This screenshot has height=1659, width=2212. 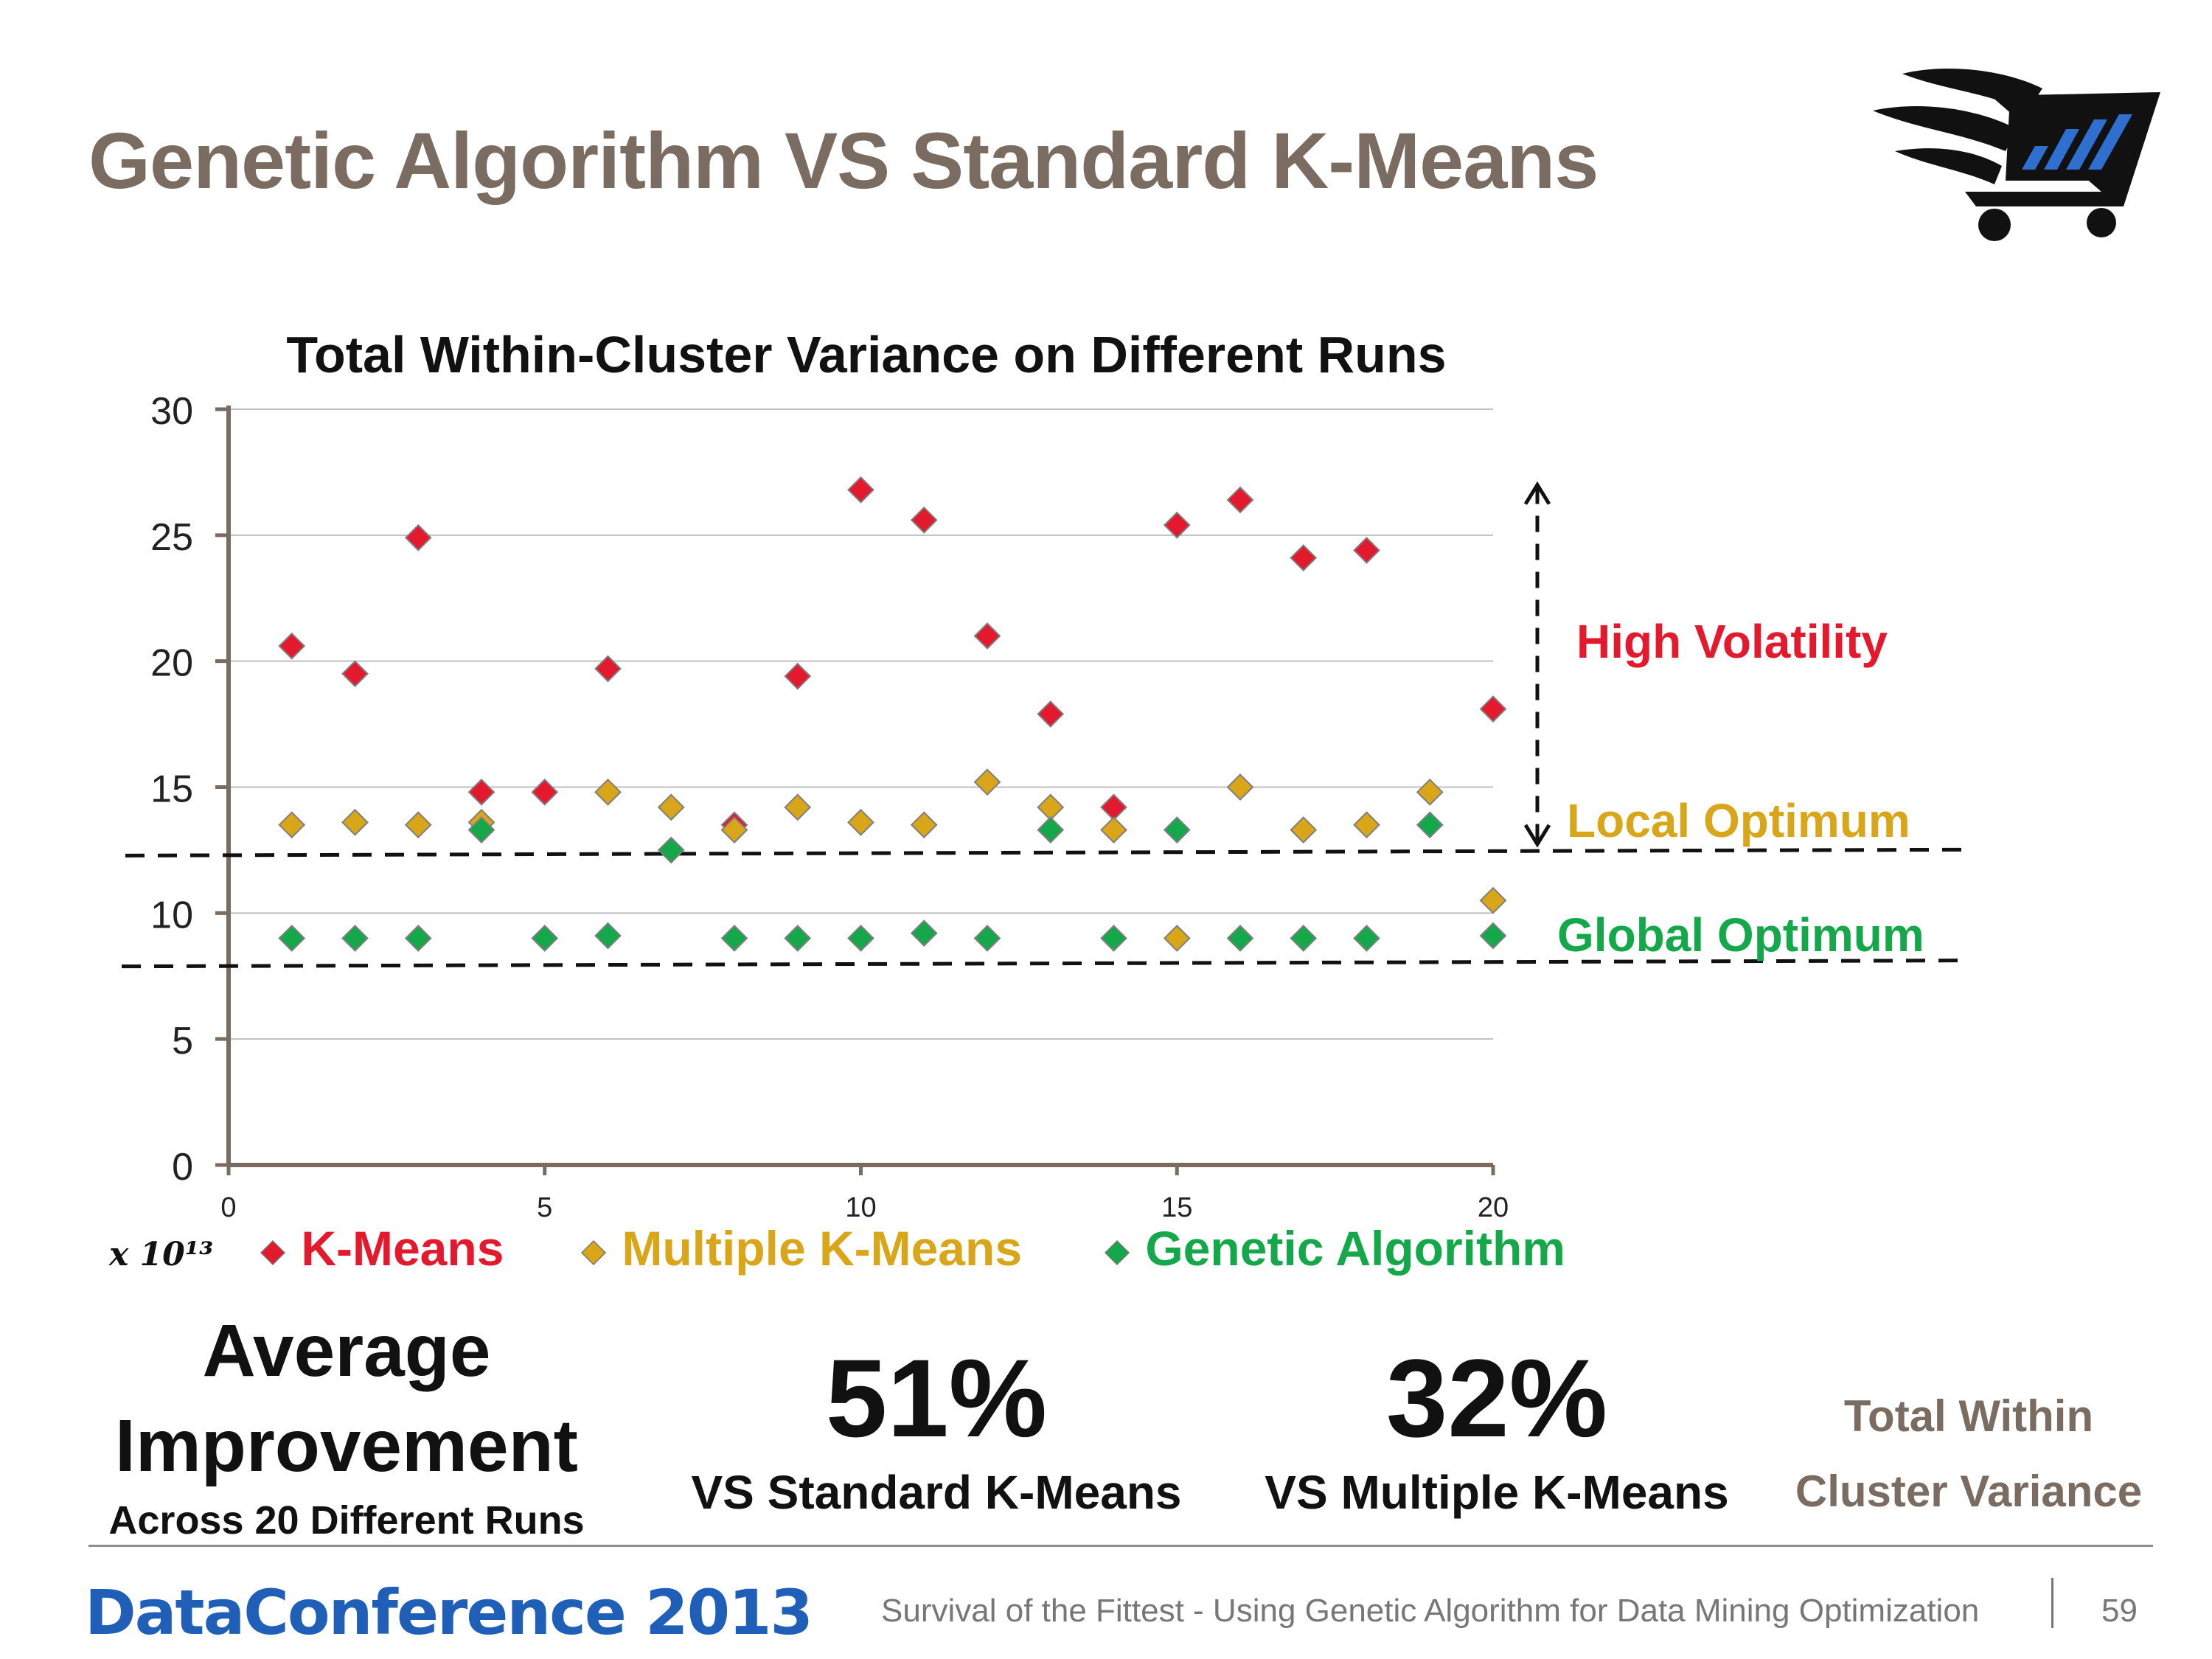 What do you see at coordinates (1496, 1398) in the screenshot?
I see `stat-vs-multiple-value: 32%` at bounding box center [1496, 1398].